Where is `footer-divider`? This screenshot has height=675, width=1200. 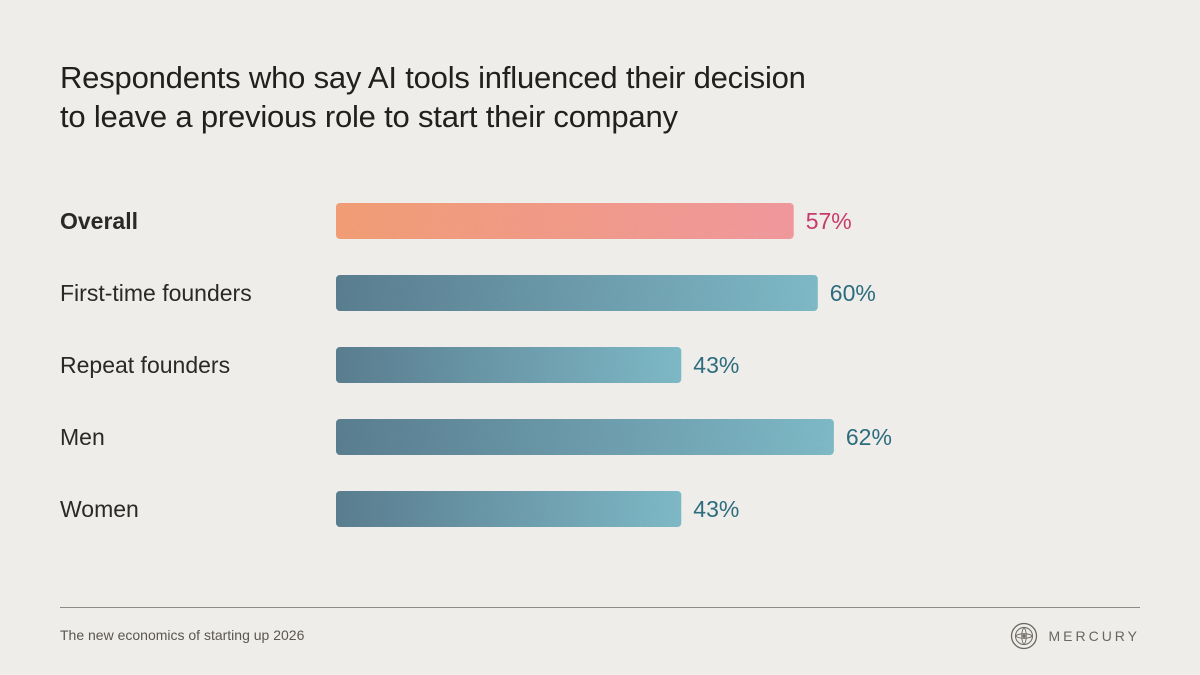 footer-divider is located at coordinates (600, 607).